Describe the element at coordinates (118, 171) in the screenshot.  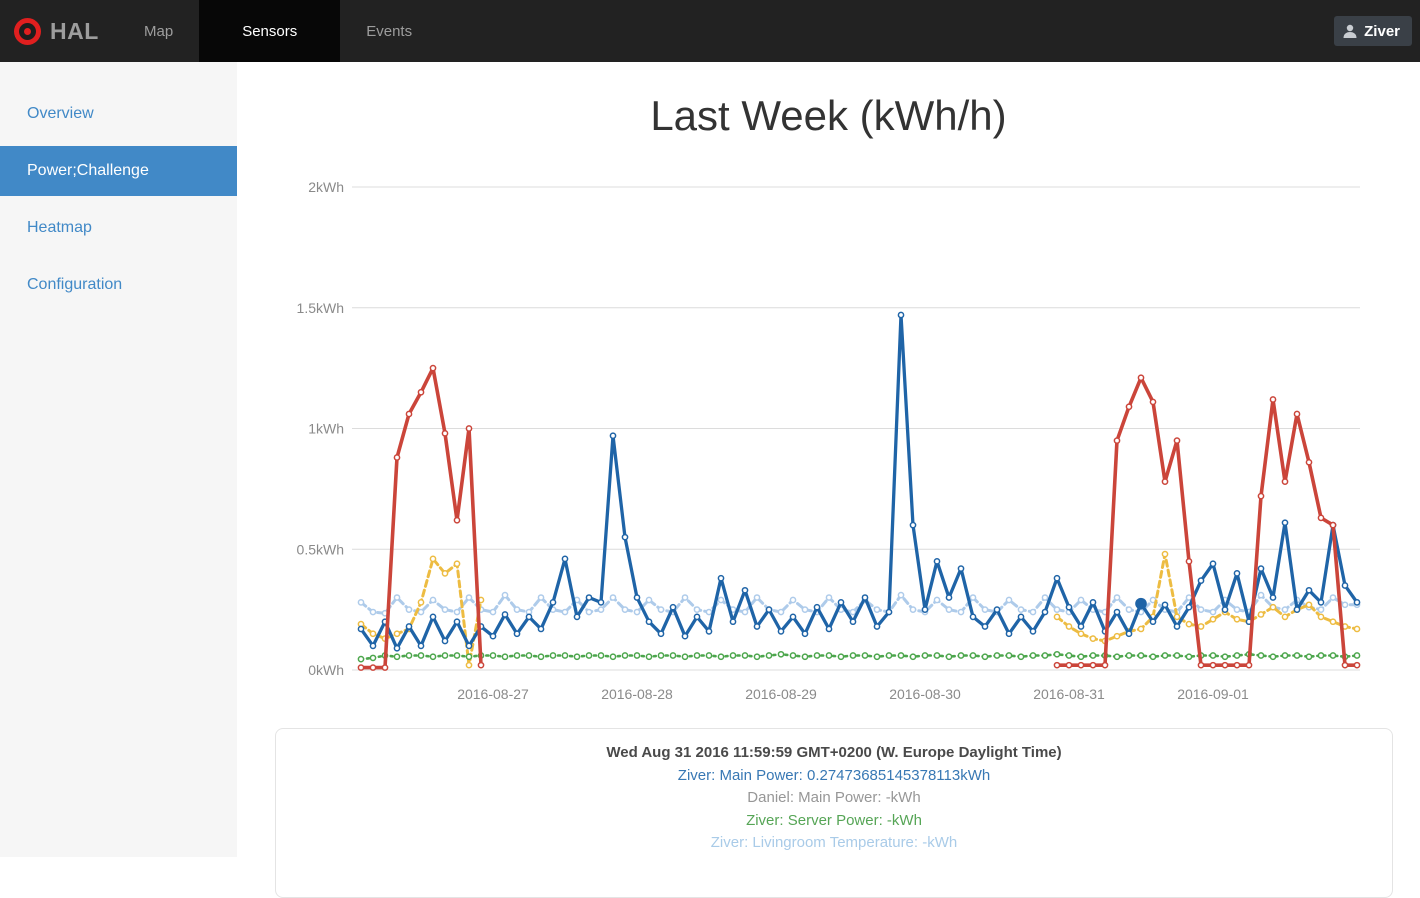
I see `sidebar-item-power-challenge: Power;Challenge` at that location.